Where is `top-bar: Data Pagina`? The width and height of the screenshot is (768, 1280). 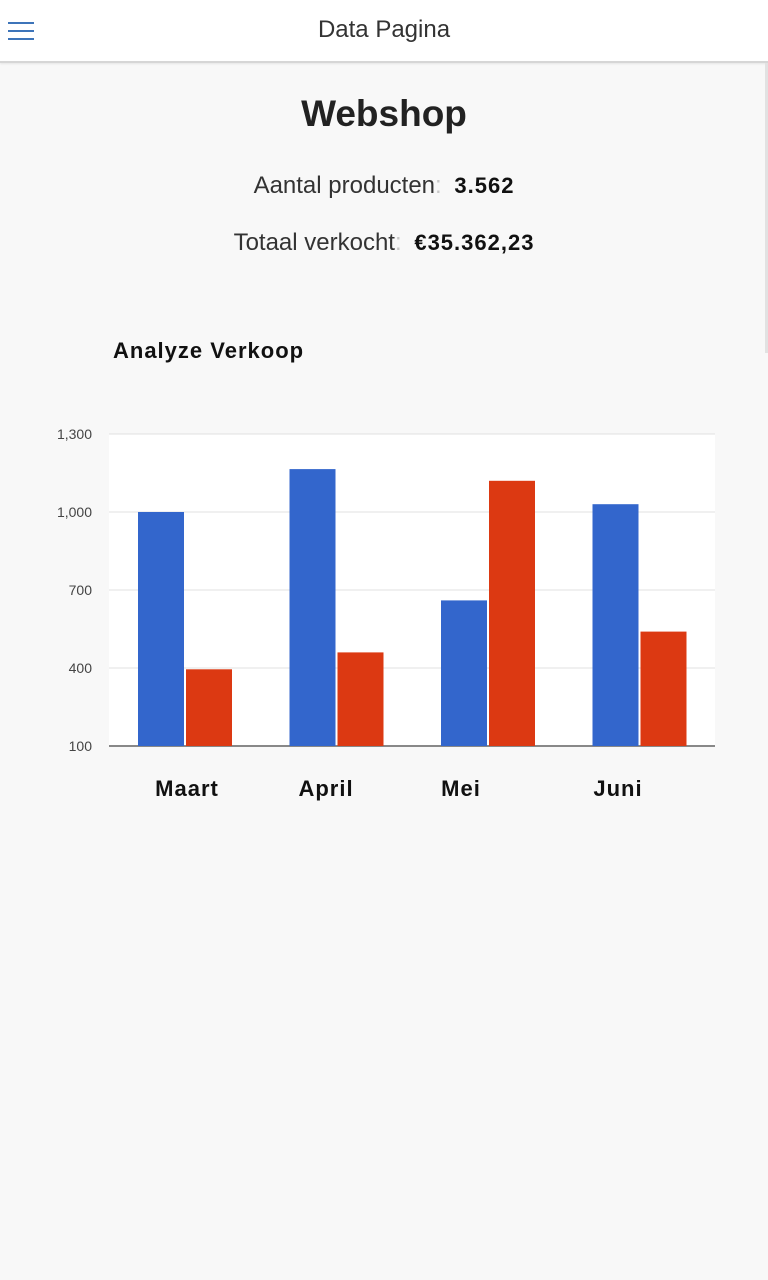 top-bar: Data Pagina is located at coordinates (384, 31).